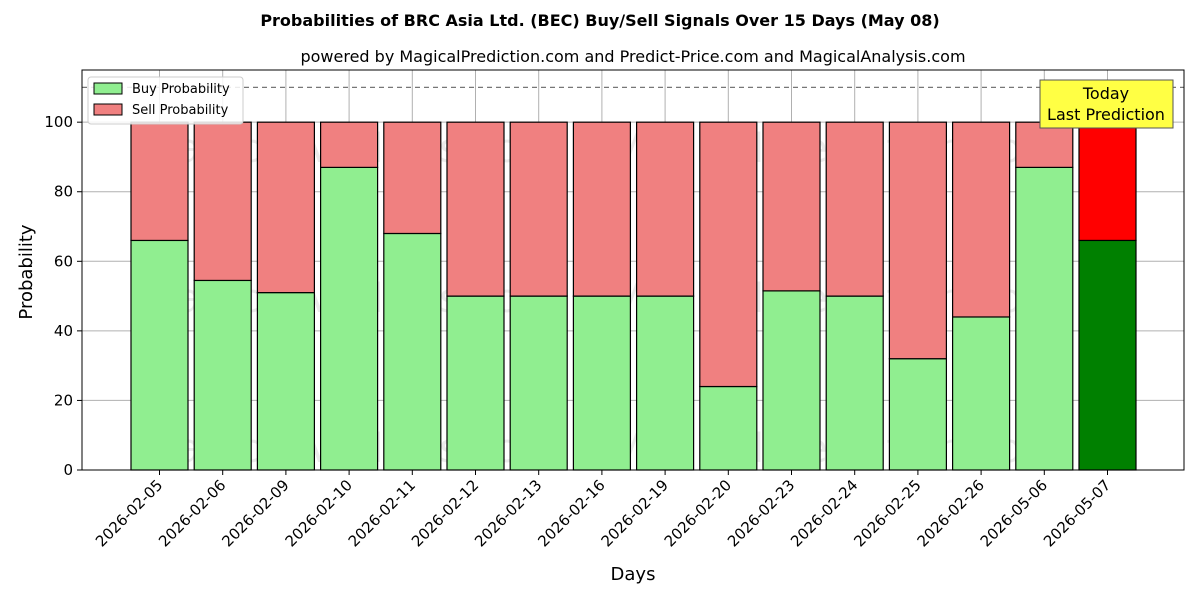 This screenshot has width=1200, height=600. Describe the element at coordinates (508, 513) in the screenshot. I see `x-tick-label: 2026-02-13` at that location.